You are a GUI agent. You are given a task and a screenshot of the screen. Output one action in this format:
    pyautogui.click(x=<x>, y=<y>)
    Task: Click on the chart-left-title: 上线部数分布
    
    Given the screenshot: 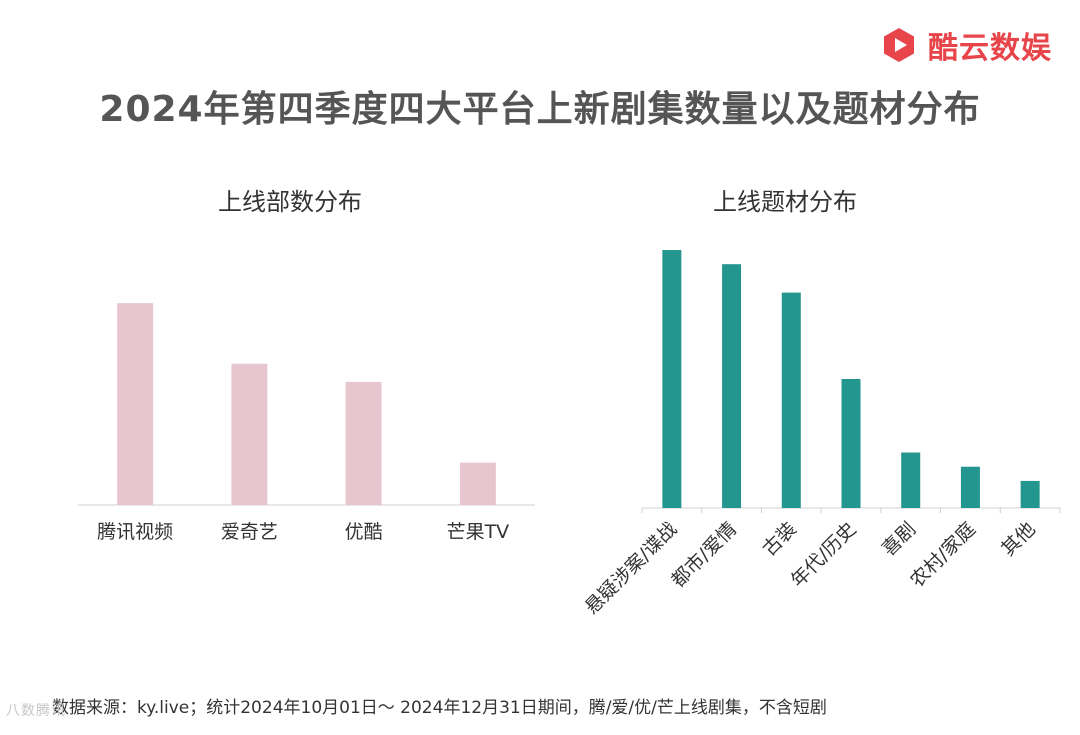 What is the action you would take?
    pyautogui.click(x=290, y=202)
    